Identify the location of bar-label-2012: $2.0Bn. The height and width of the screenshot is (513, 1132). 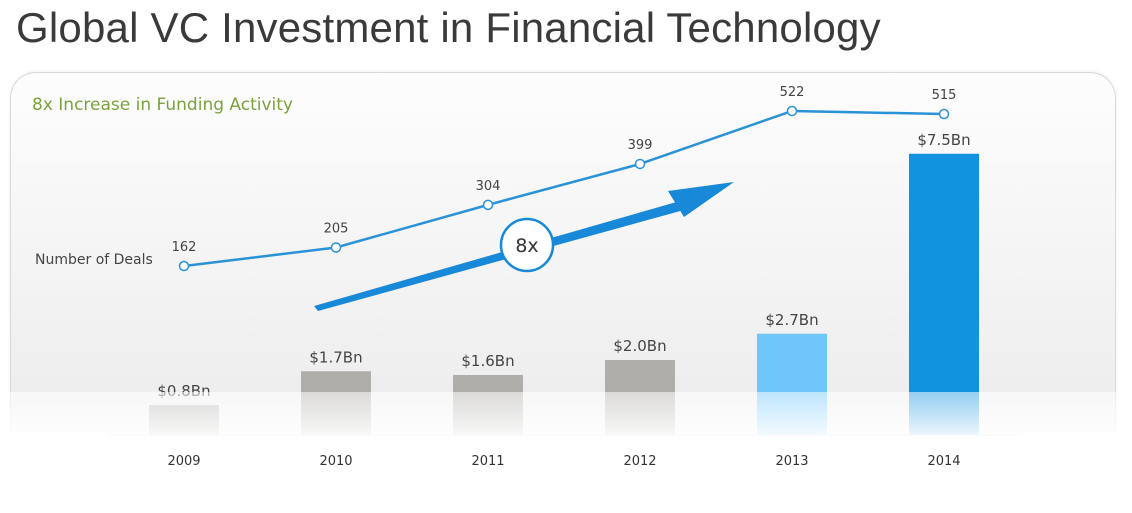
(639, 346).